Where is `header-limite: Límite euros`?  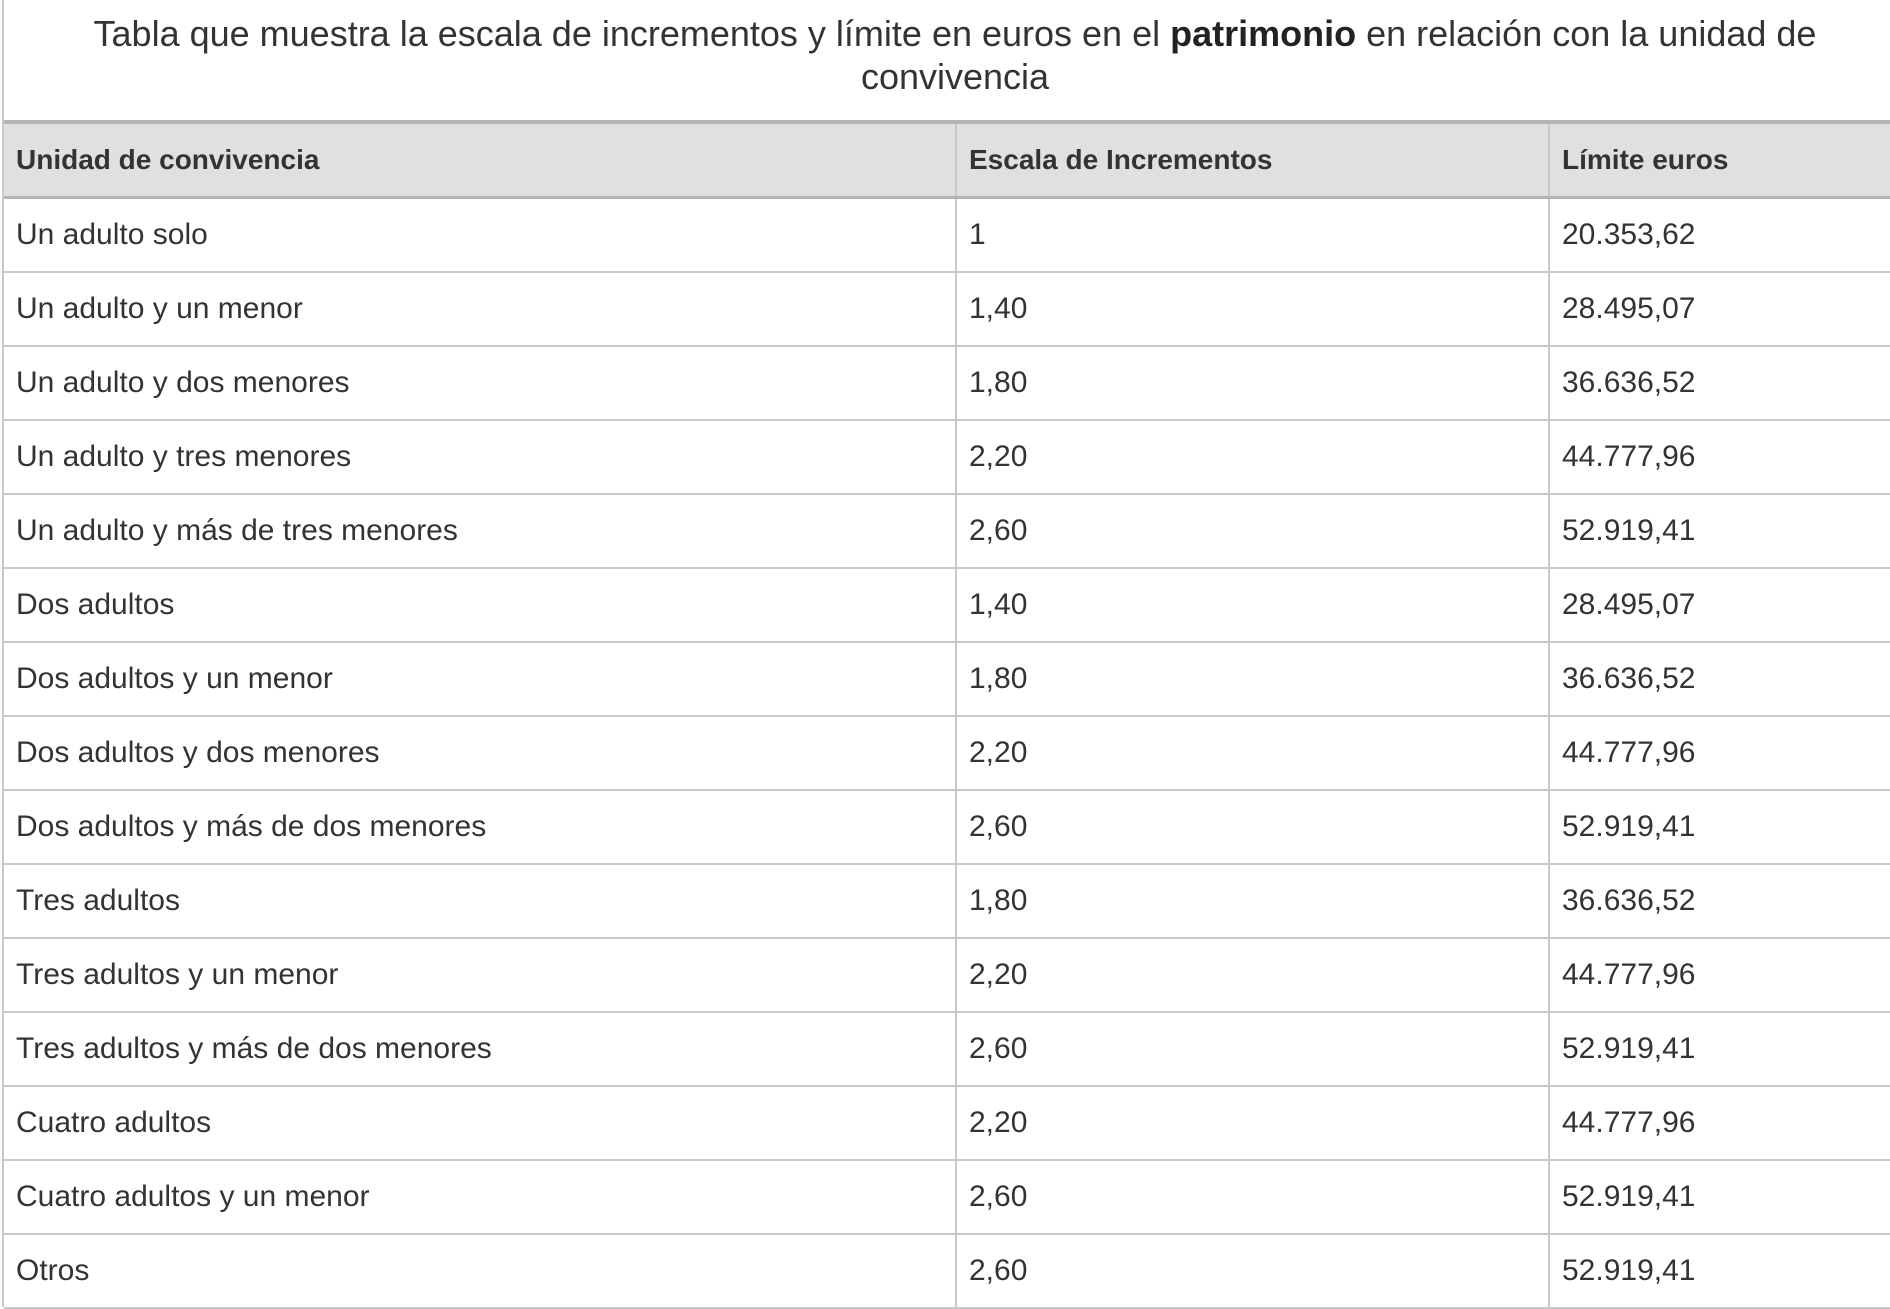 header-limite: Límite euros is located at coordinates (1719, 159).